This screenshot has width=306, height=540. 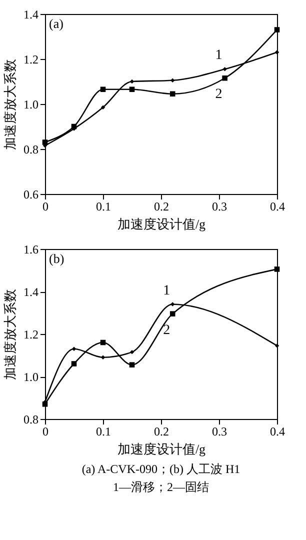 What do you see at coordinates (56, 23) in the screenshot?
I see `chart-title: (a)` at bounding box center [56, 23].